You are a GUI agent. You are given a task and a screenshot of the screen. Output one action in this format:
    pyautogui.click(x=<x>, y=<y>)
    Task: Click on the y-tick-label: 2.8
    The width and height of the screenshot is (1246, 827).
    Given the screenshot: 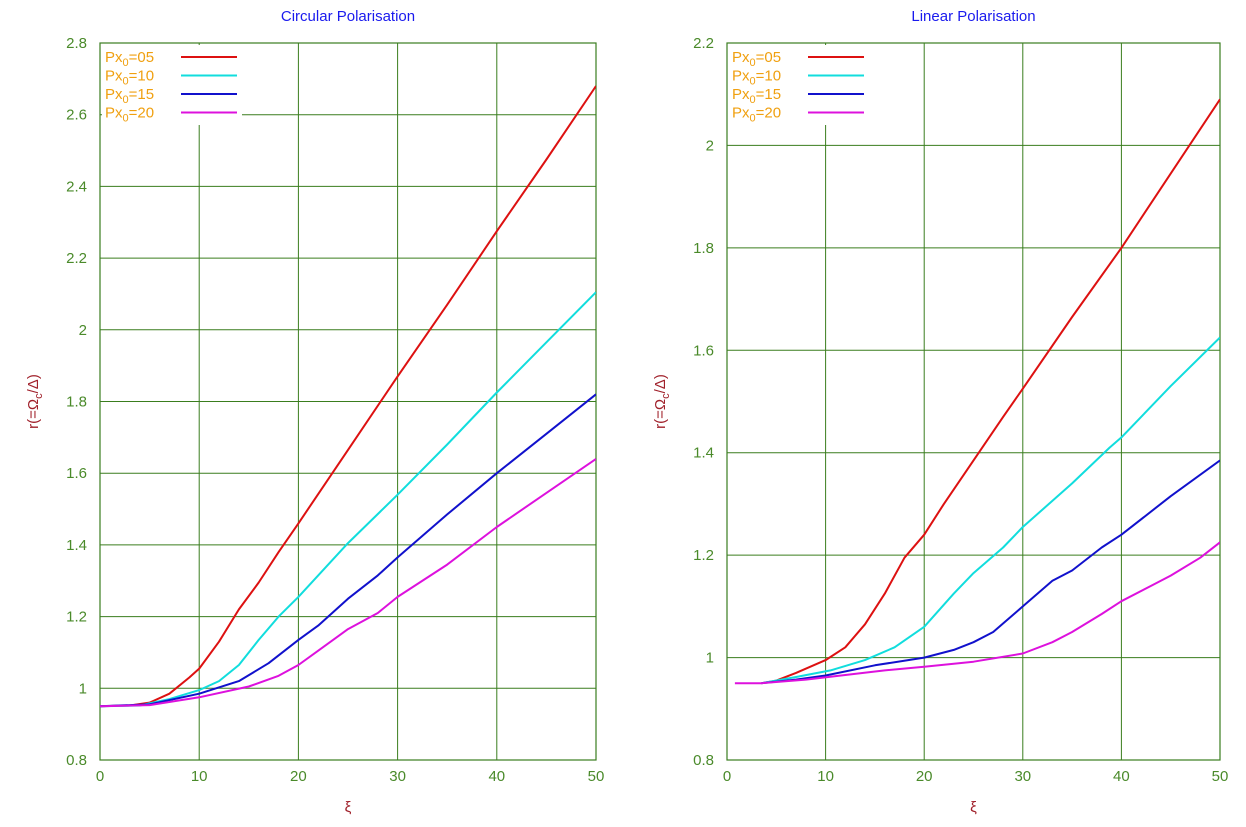 What is the action you would take?
    pyautogui.click(x=76, y=43)
    